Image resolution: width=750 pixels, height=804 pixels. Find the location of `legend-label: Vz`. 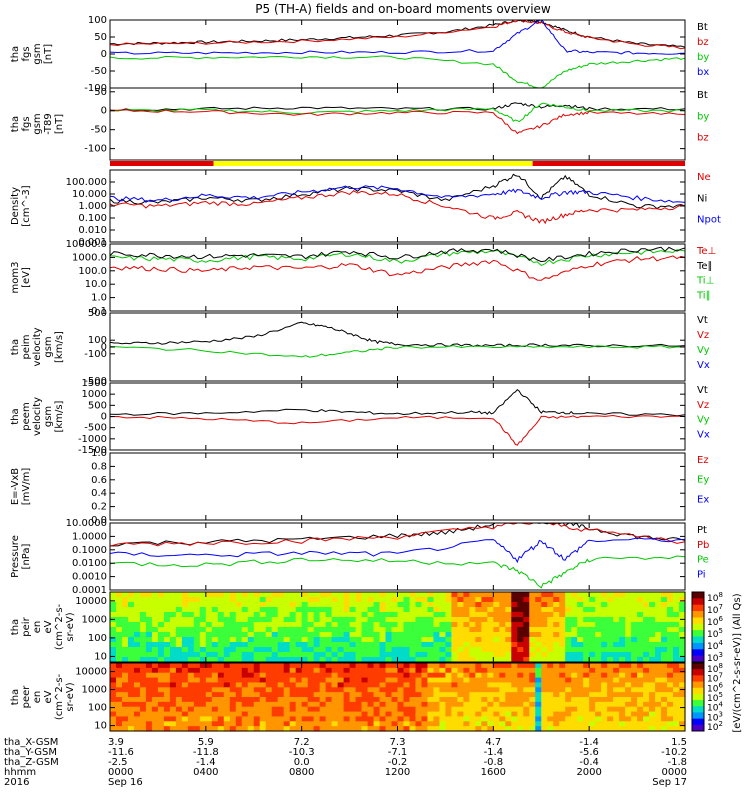

legend-label: Vz is located at coordinates (703, 335).